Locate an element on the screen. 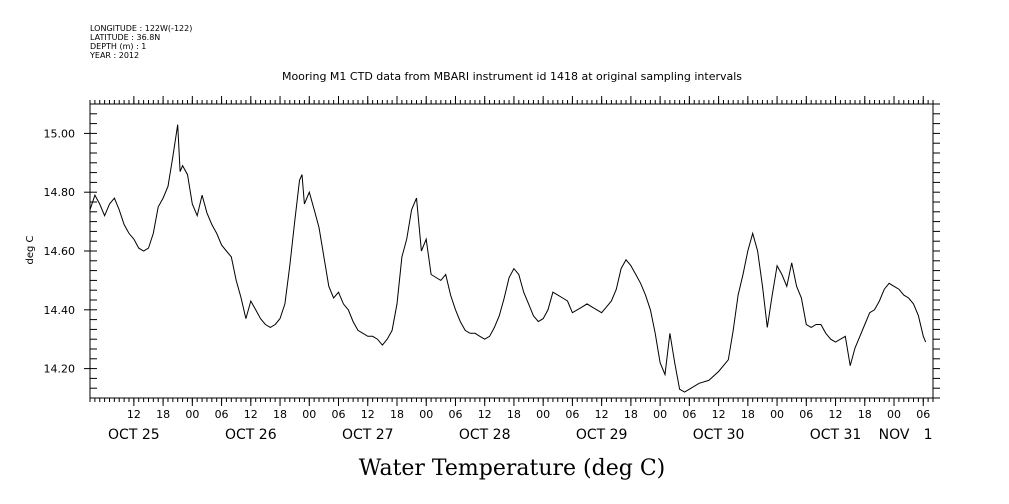 This screenshot has height=504, width=1009. y-tick-label: 14.40 is located at coordinates (60, 310).